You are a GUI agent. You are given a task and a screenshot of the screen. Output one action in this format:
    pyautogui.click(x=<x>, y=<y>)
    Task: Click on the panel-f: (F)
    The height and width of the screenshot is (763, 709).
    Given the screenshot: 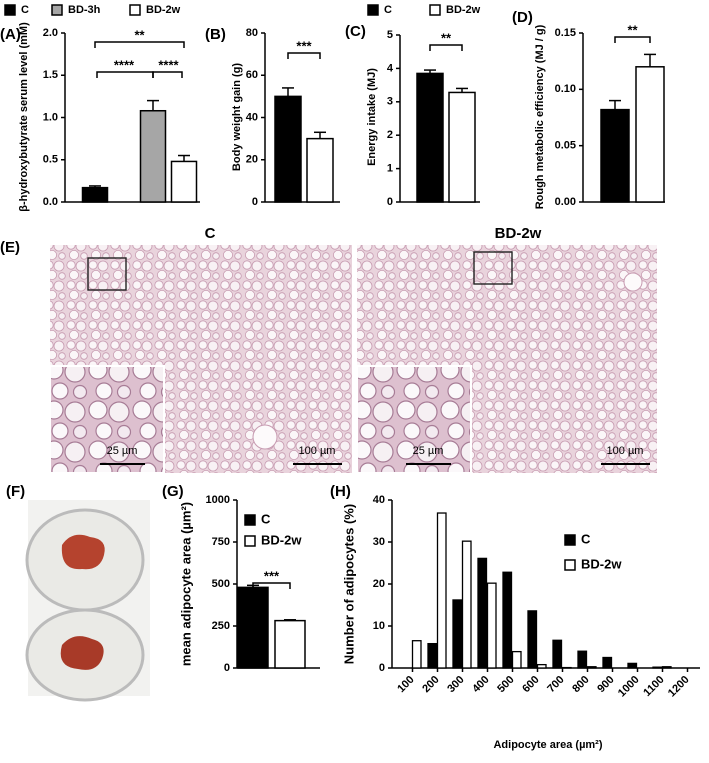 What is the action you would take?
    pyautogui.click(x=78, y=591)
    